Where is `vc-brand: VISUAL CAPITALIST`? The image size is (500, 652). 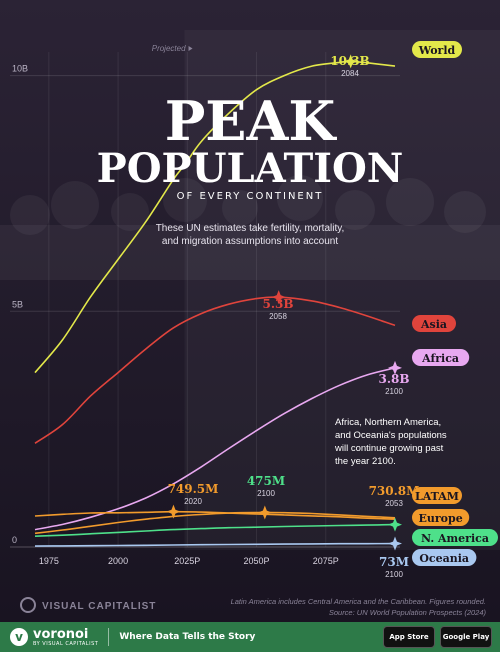
vc-brand: VISUAL CAPITALIST is located at coordinates (99, 606).